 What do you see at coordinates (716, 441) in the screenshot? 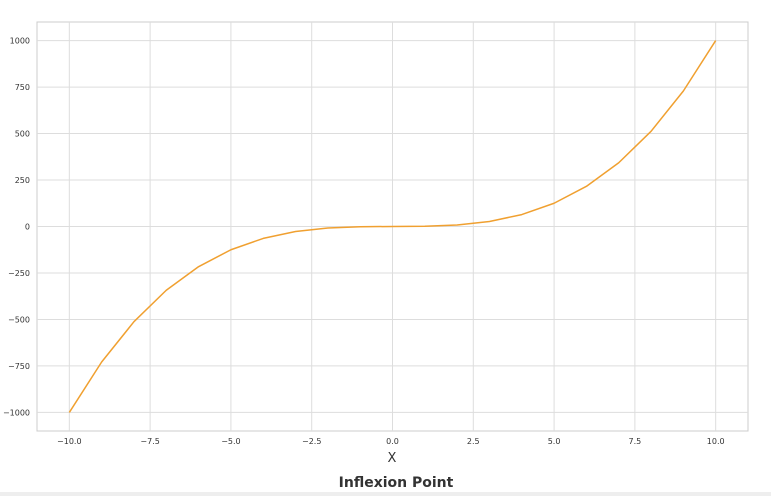
I see `x-tick-label: 10.0` at bounding box center [716, 441].